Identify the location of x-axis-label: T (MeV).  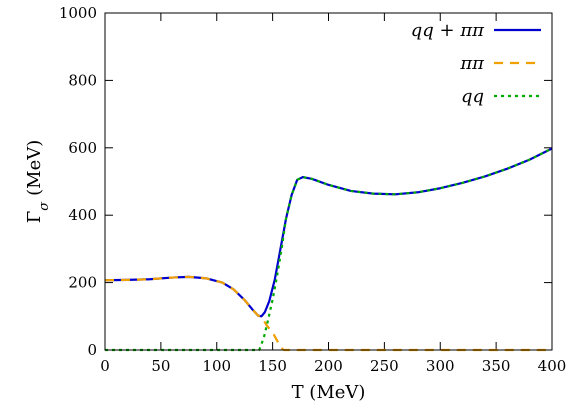
(329, 392).